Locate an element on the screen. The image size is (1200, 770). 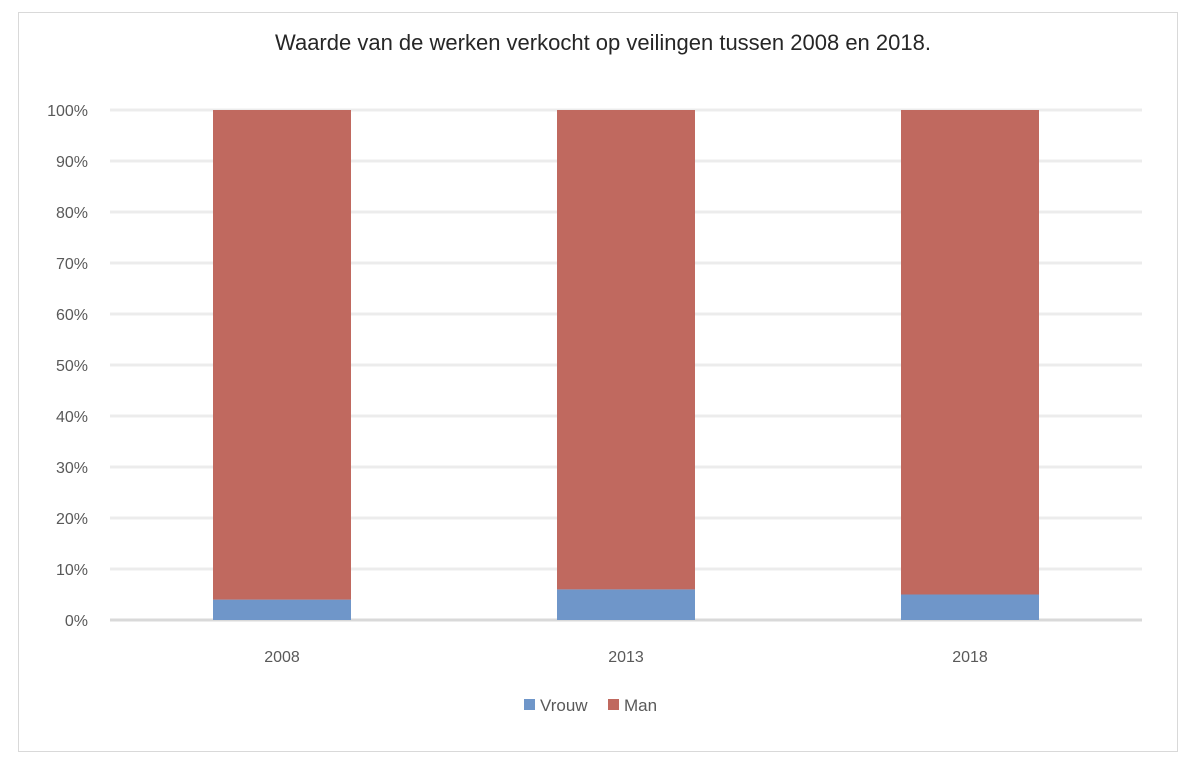
y-tick-label: 50% is located at coordinates (72, 366).